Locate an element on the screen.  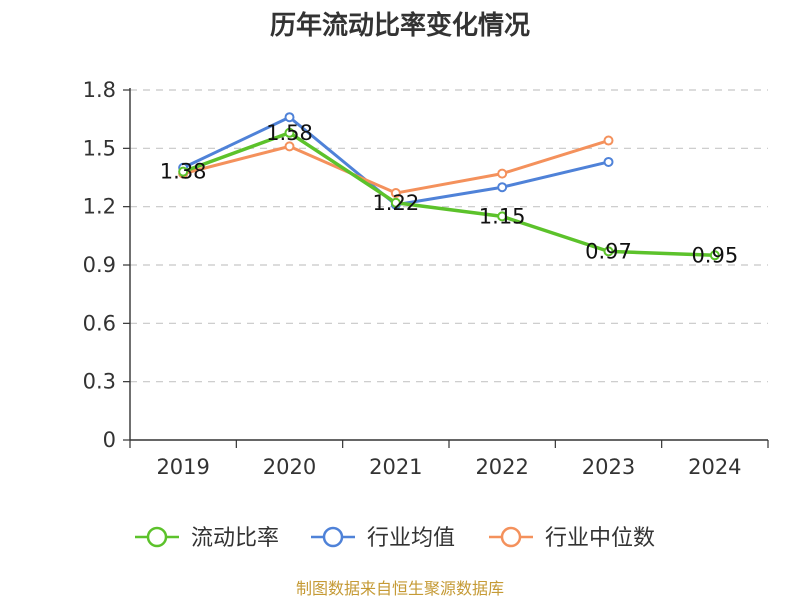
x-tick-label: 2021 is located at coordinates (395, 467).